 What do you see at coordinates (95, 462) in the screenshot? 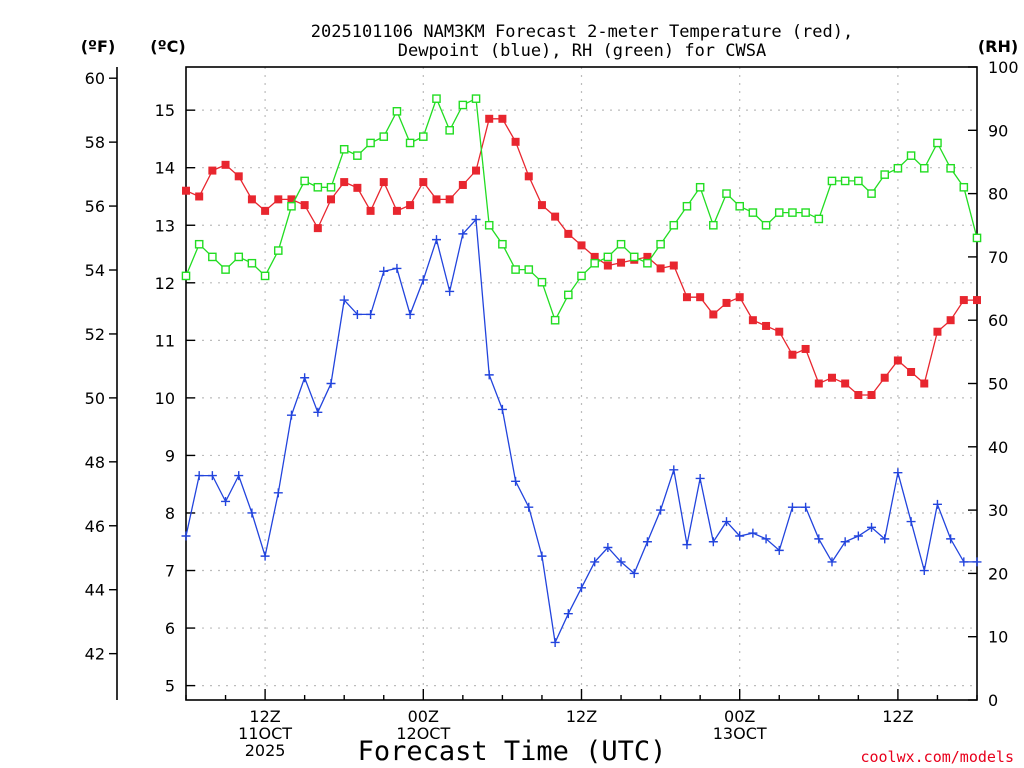
I see `fahrenheit-tick-label: 48` at bounding box center [95, 462].